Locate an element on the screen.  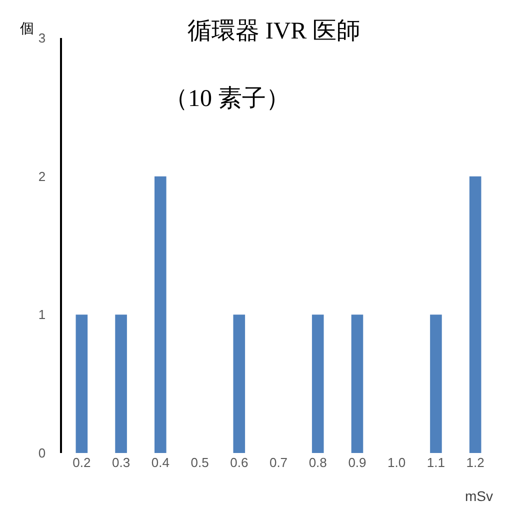
y-tick-label: 3 is located at coordinates (42, 38).